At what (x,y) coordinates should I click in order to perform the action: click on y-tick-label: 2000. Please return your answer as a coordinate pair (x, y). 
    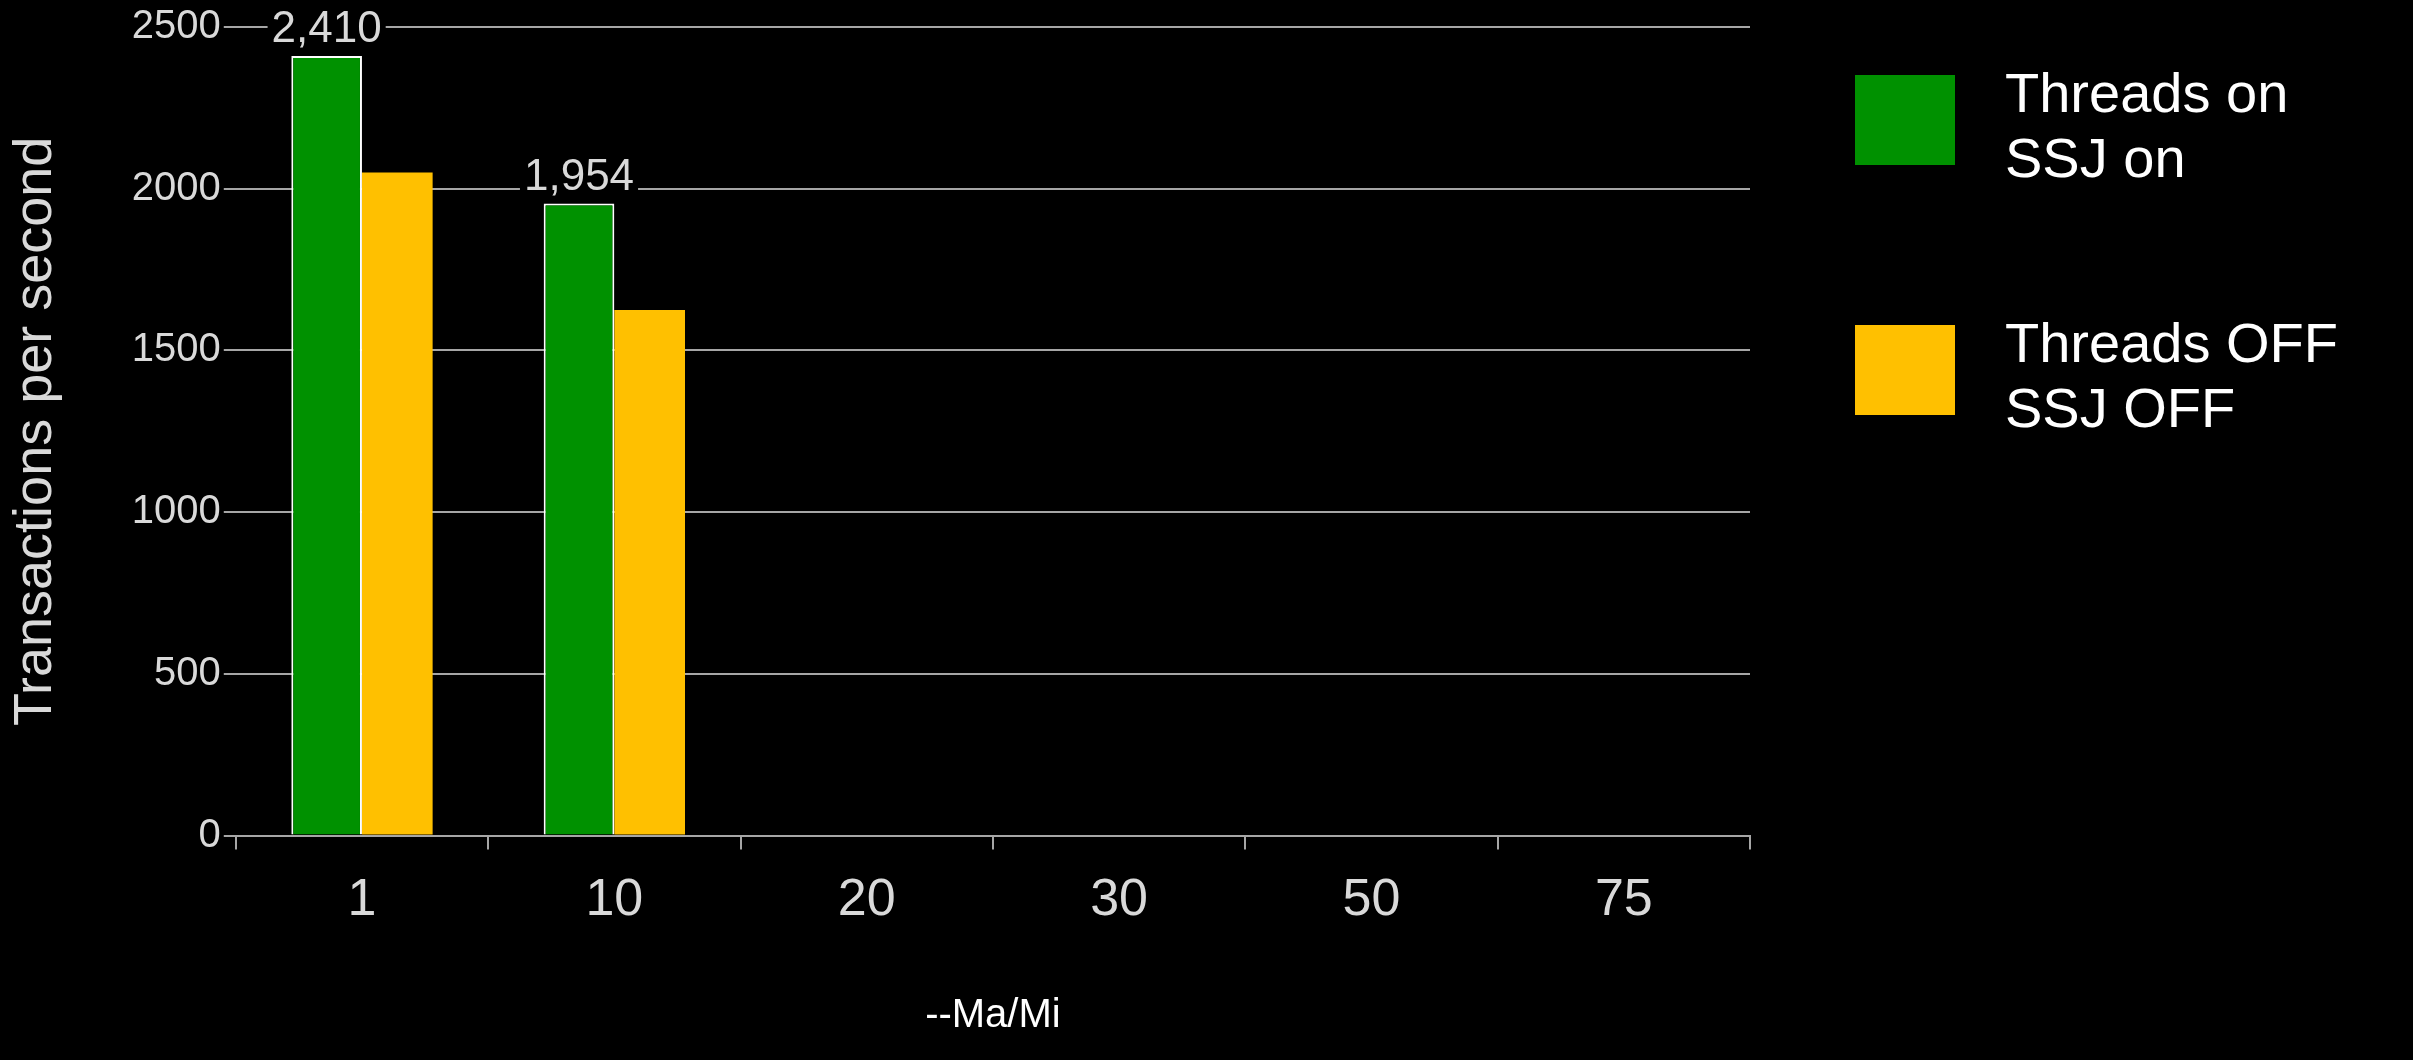
    Looking at the image, I should click on (176, 185).